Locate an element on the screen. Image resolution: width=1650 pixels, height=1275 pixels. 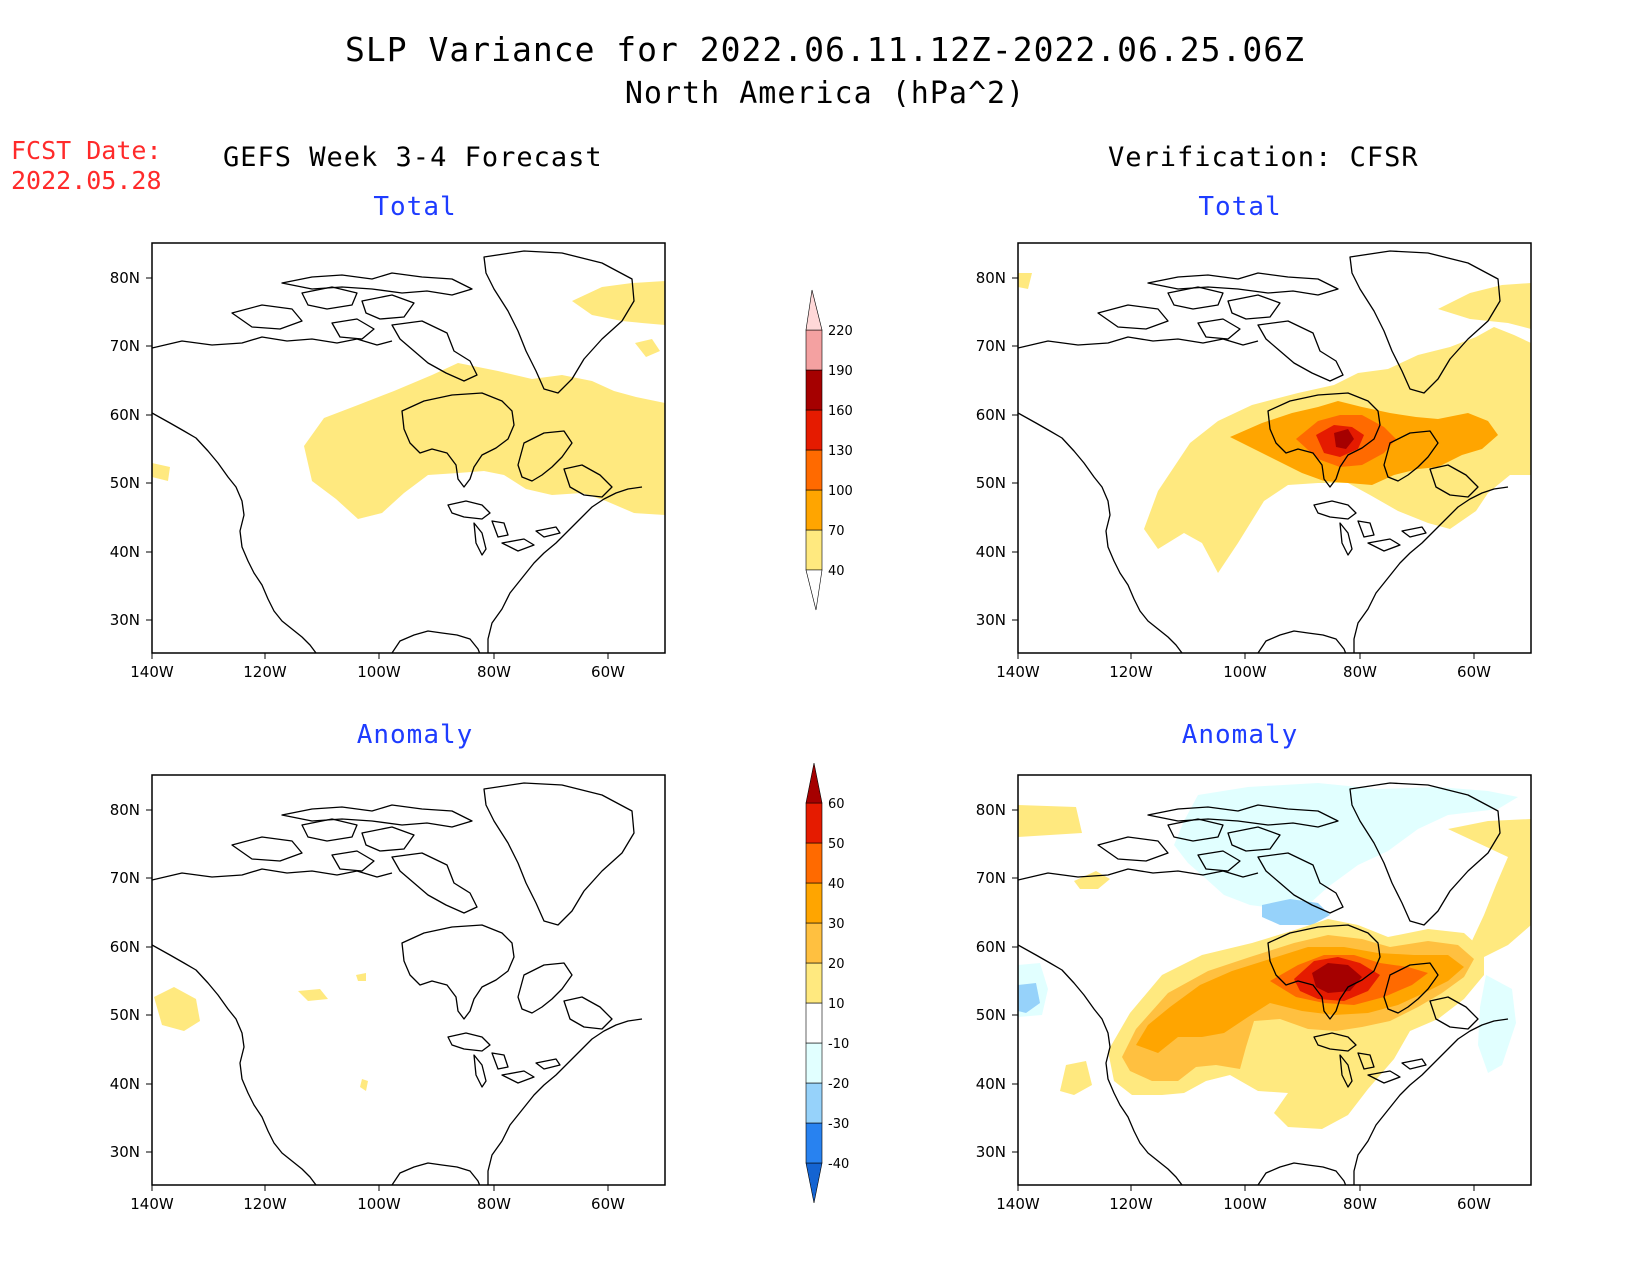
colorbar-label: -40 is located at coordinates (838, 1164).